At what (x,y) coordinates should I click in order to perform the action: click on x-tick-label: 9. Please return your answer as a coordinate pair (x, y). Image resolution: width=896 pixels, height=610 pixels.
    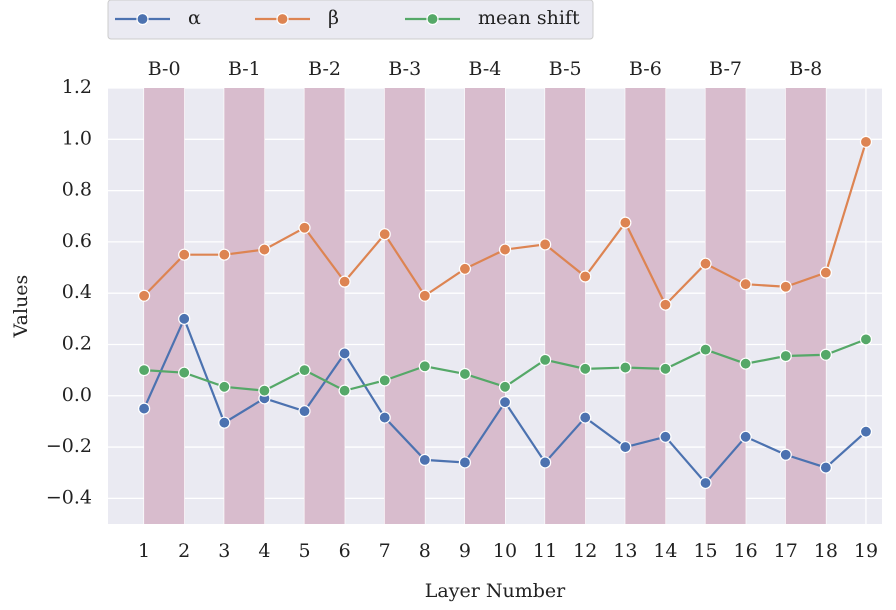
    Looking at the image, I should click on (465, 551).